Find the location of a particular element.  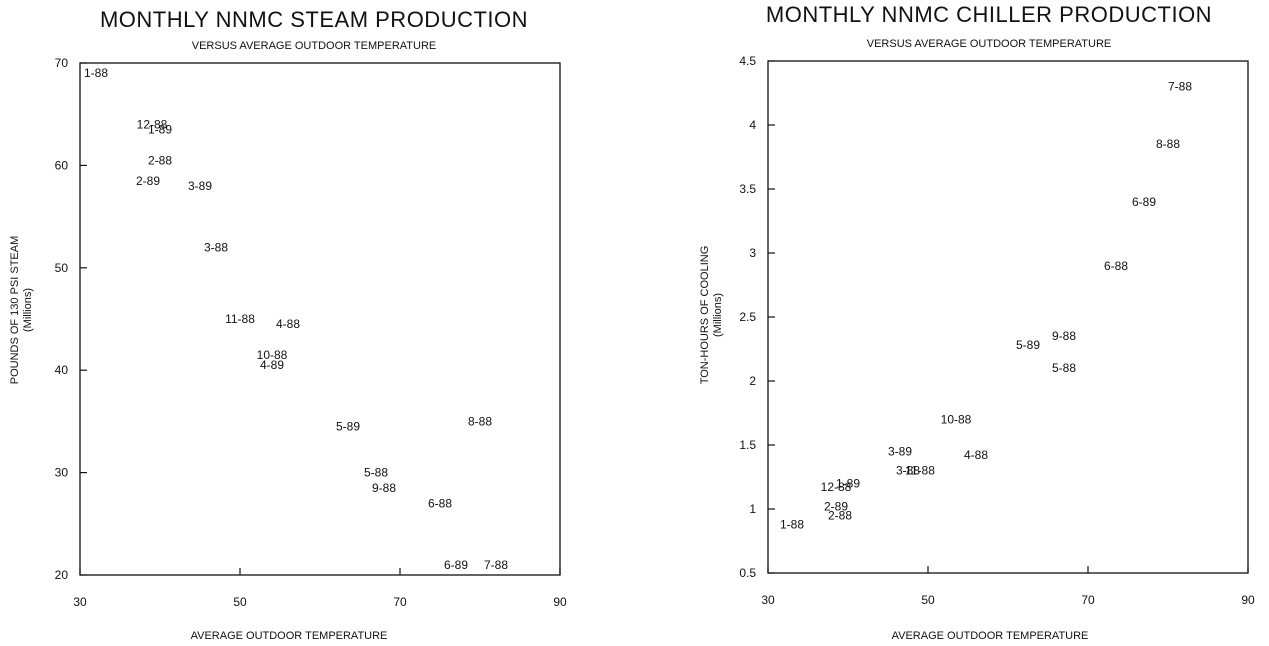

steam-data-point-label: 3-88 is located at coordinates (216, 247).